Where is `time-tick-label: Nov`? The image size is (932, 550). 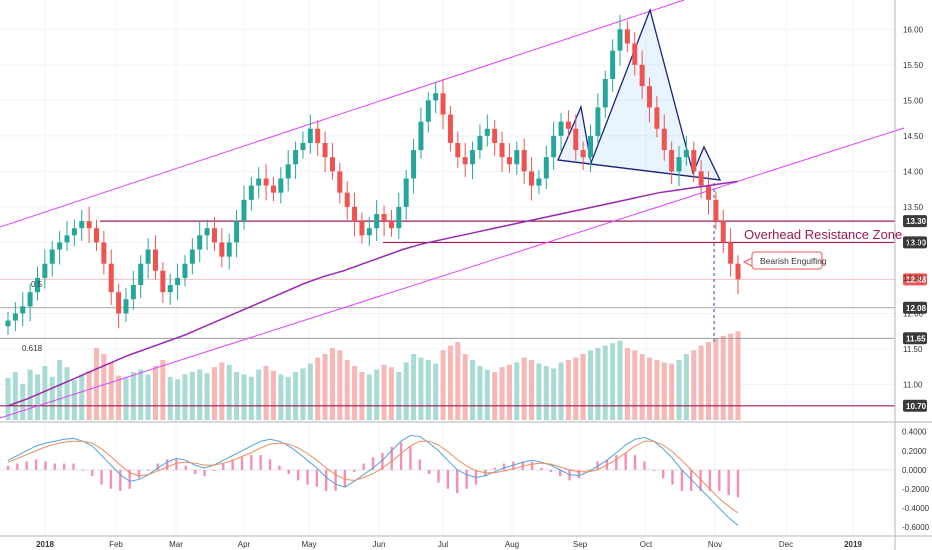
time-tick-label: Nov is located at coordinates (715, 544).